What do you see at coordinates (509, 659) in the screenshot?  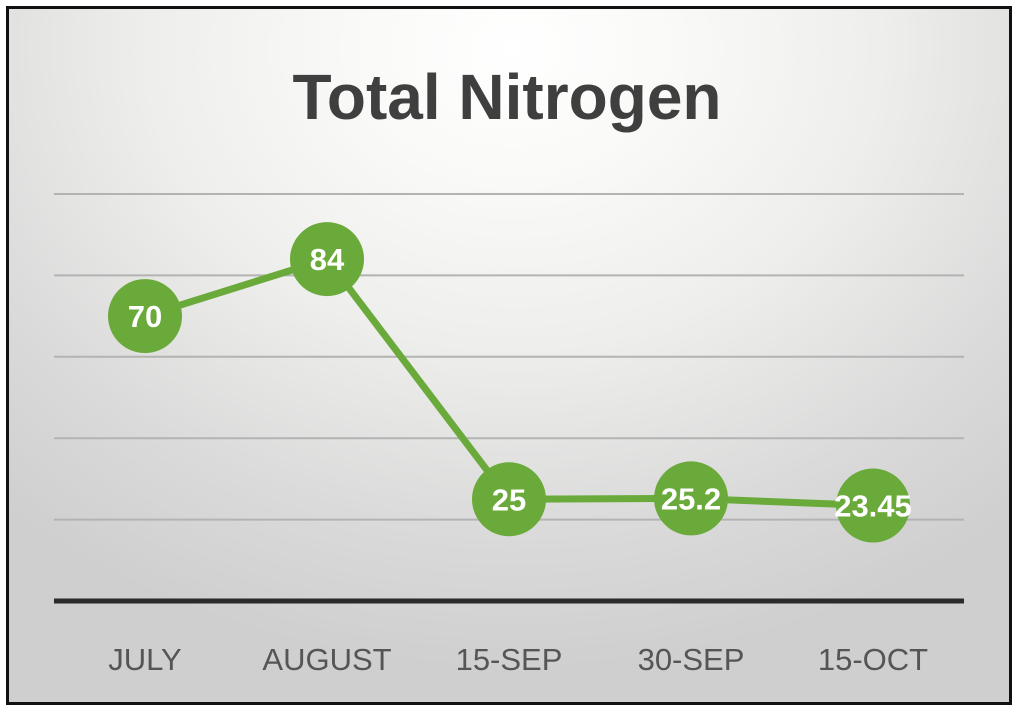 I see `x-tick-label: 15-SEP` at bounding box center [509, 659].